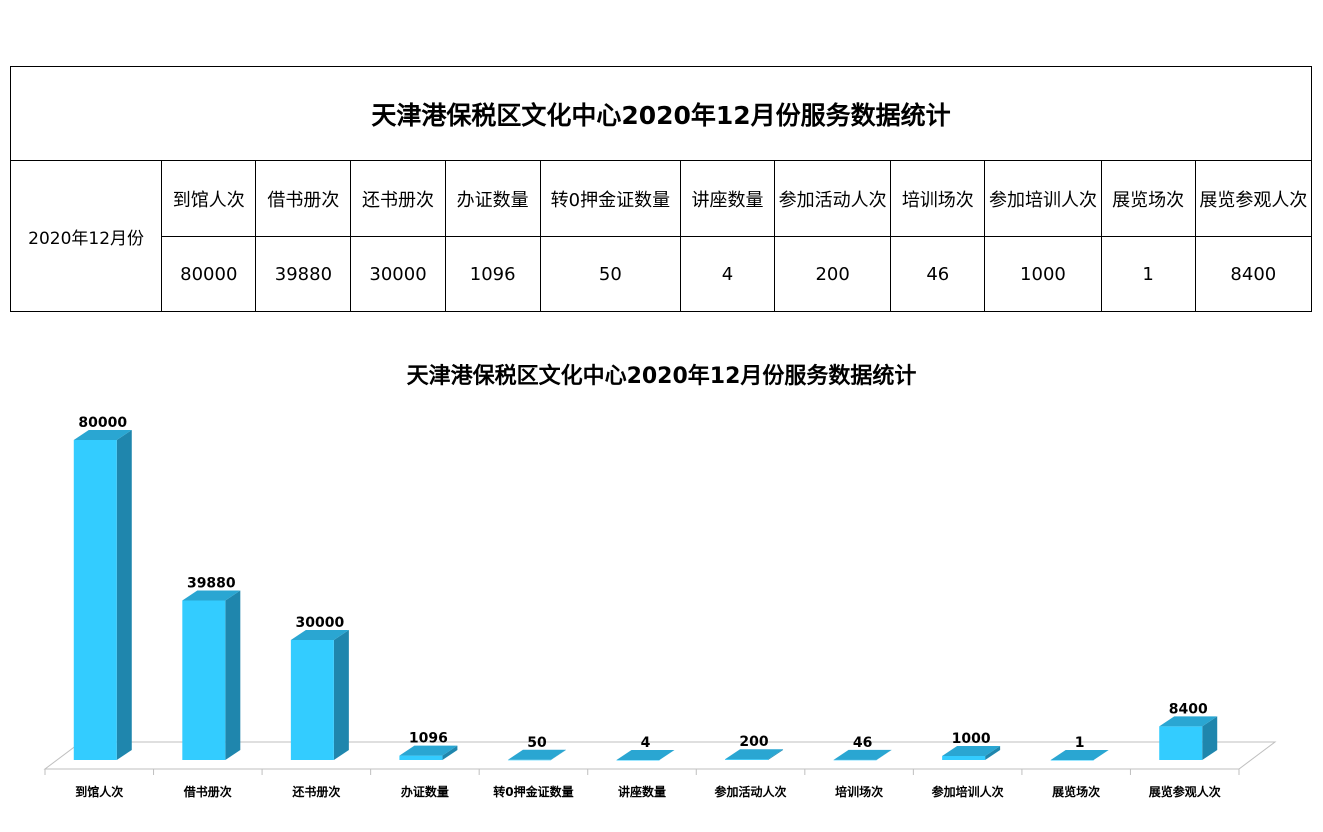  Describe the element at coordinates (533, 791) in the screenshot. I see `category-label: 转0押金证数量` at that location.